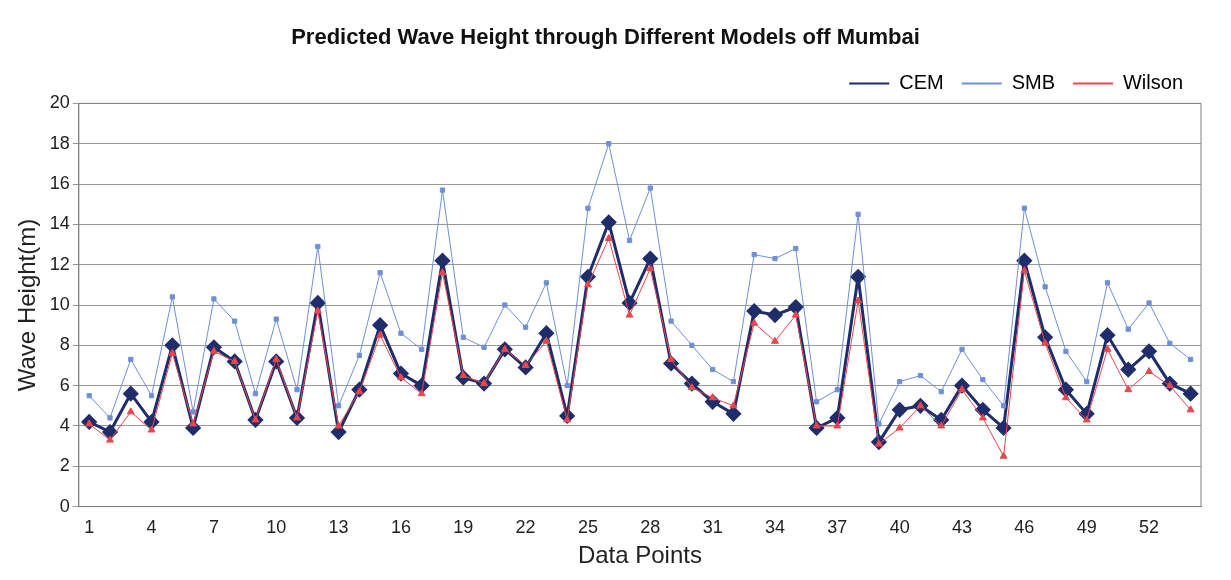 The image size is (1231, 580). Describe the element at coordinates (27, 305) in the screenshot. I see `y-axis-title: Wave Height(m)` at that location.